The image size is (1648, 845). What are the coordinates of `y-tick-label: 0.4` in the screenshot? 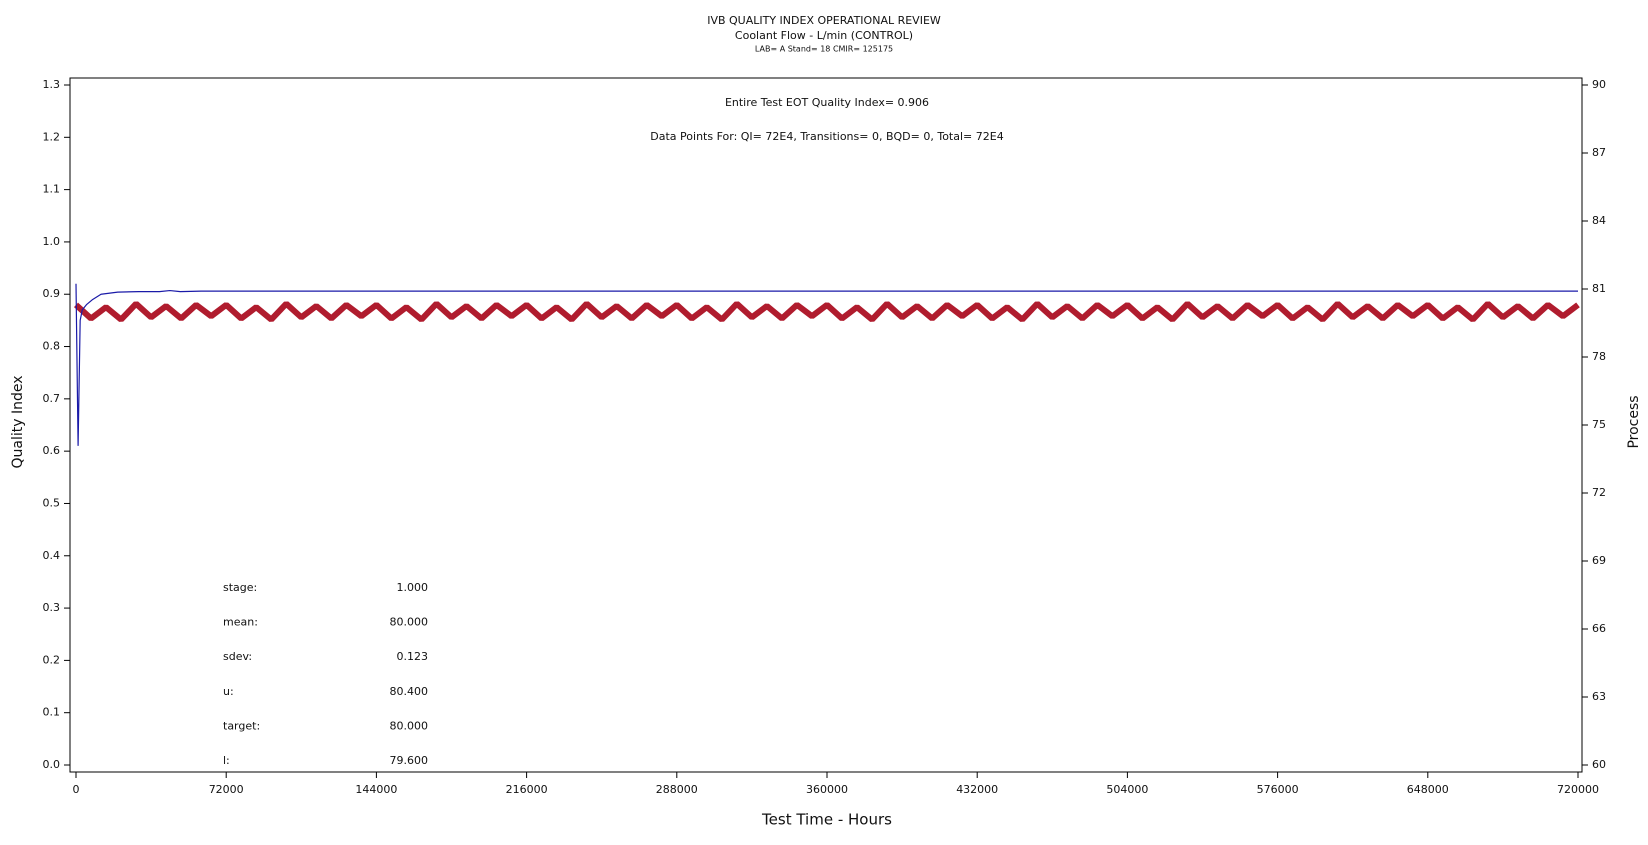 It's located at (52, 555).